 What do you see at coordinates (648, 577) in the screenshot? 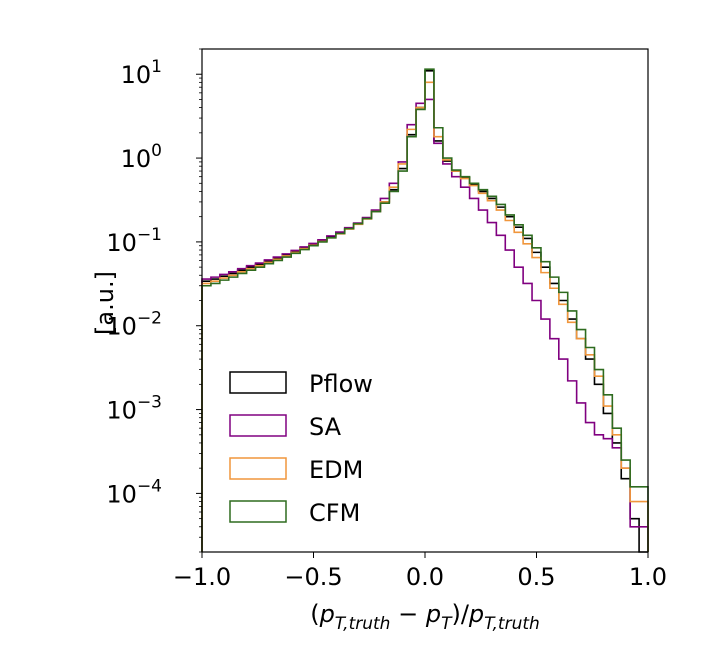
I see `x-tick-label: 1.0` at bounding box center [648, 577].